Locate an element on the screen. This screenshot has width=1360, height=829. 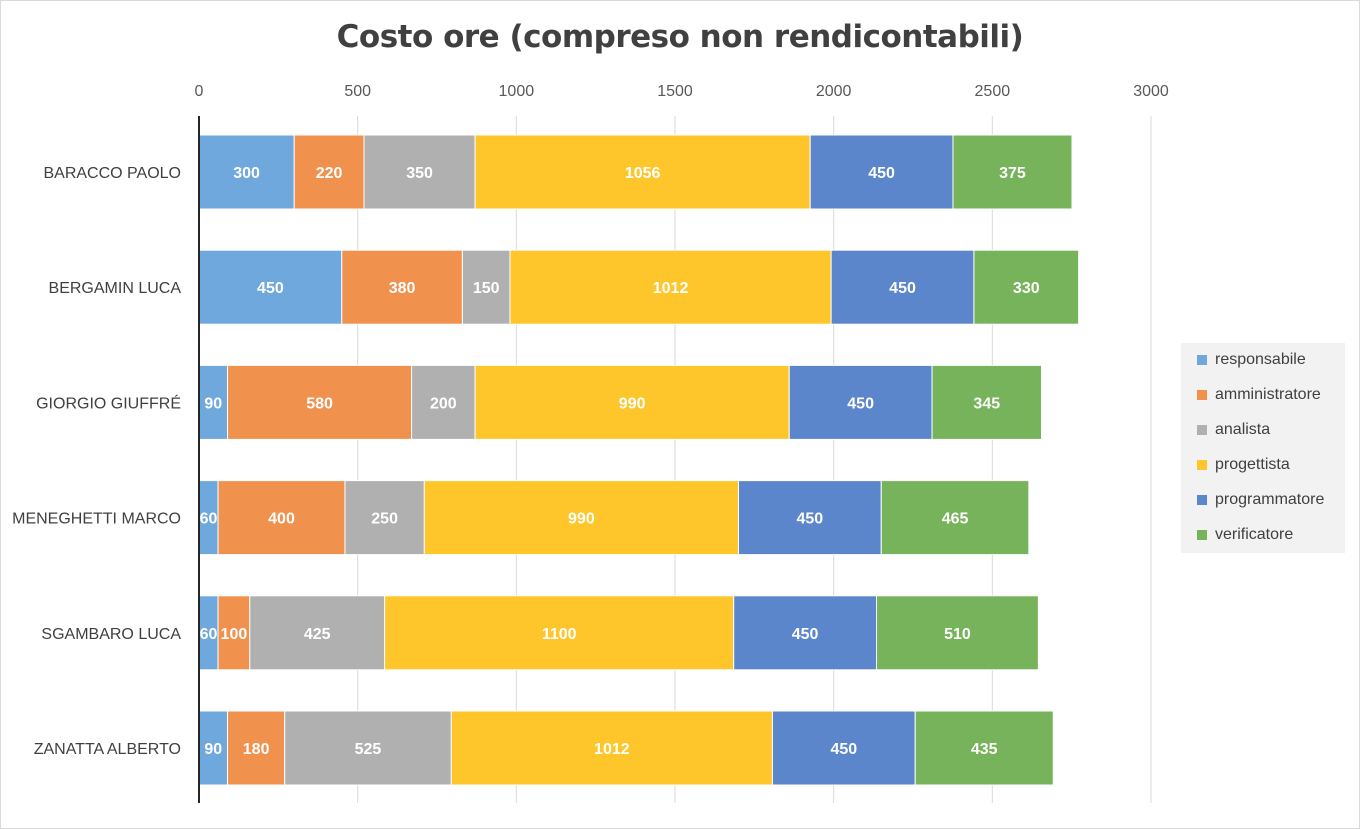
data-label: 1056 is located at coordinates (643, 173).